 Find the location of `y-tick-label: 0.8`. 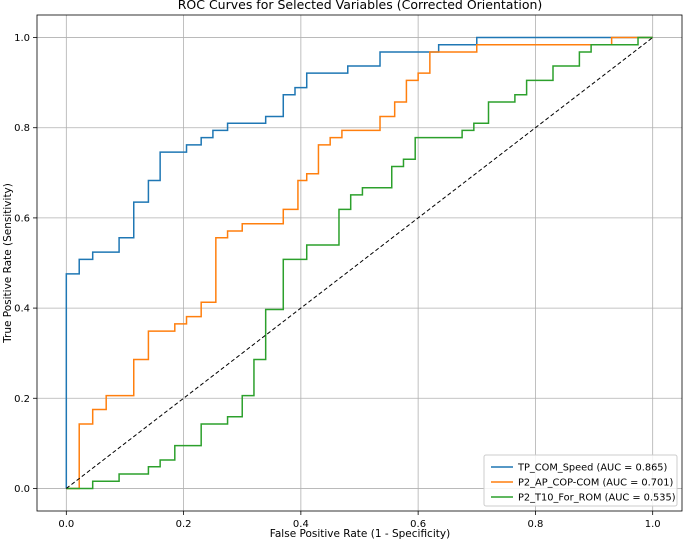

y-tick-label: 0.8 is located at coordinates (22, 128).